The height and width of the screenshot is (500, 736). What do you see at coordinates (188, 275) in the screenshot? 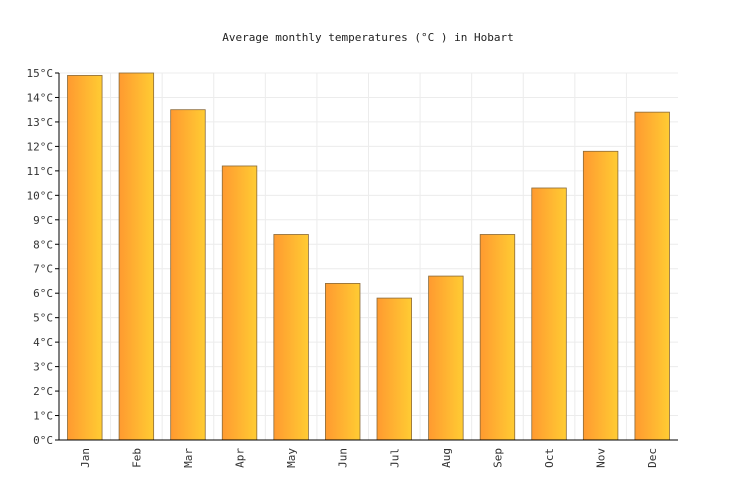
I see `bar-mar` at bounding box center [188, 275].